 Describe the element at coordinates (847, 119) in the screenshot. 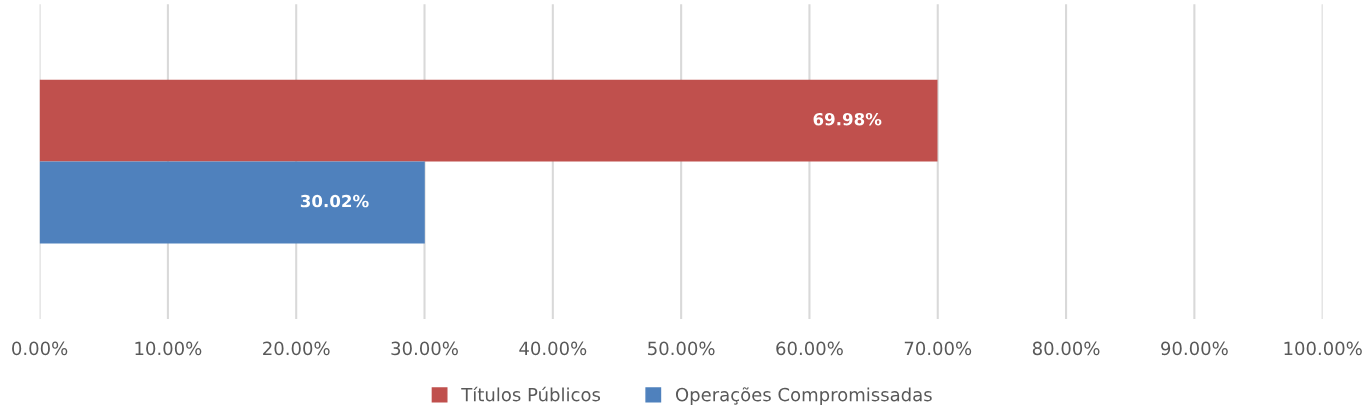

I see `data-label: 69.98%` at that location.